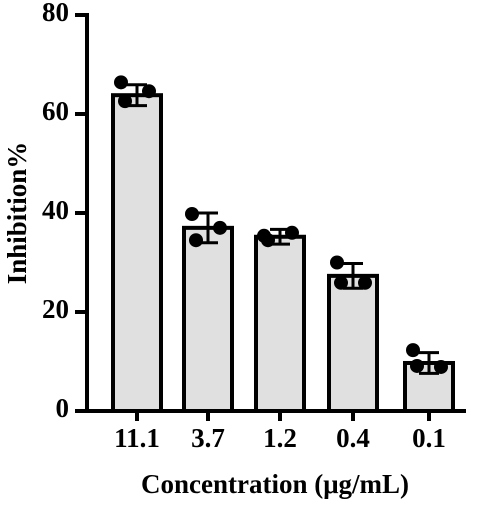 This screenshot has width=484, height=505. Describe the element at coordinates (55, 13) in the screenshot. I see `y-tick-label: 80` at that location.